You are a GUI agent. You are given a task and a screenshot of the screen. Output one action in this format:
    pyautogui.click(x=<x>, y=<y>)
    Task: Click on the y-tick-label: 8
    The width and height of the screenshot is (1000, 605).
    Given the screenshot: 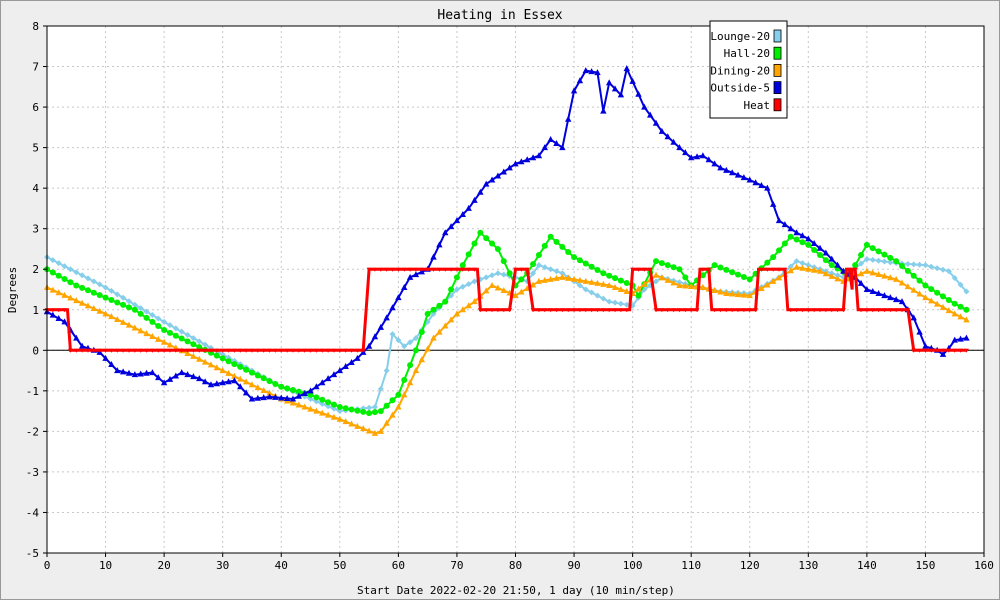 What is the action you would take?
    pyautogui.click(x=35, y=26)
    